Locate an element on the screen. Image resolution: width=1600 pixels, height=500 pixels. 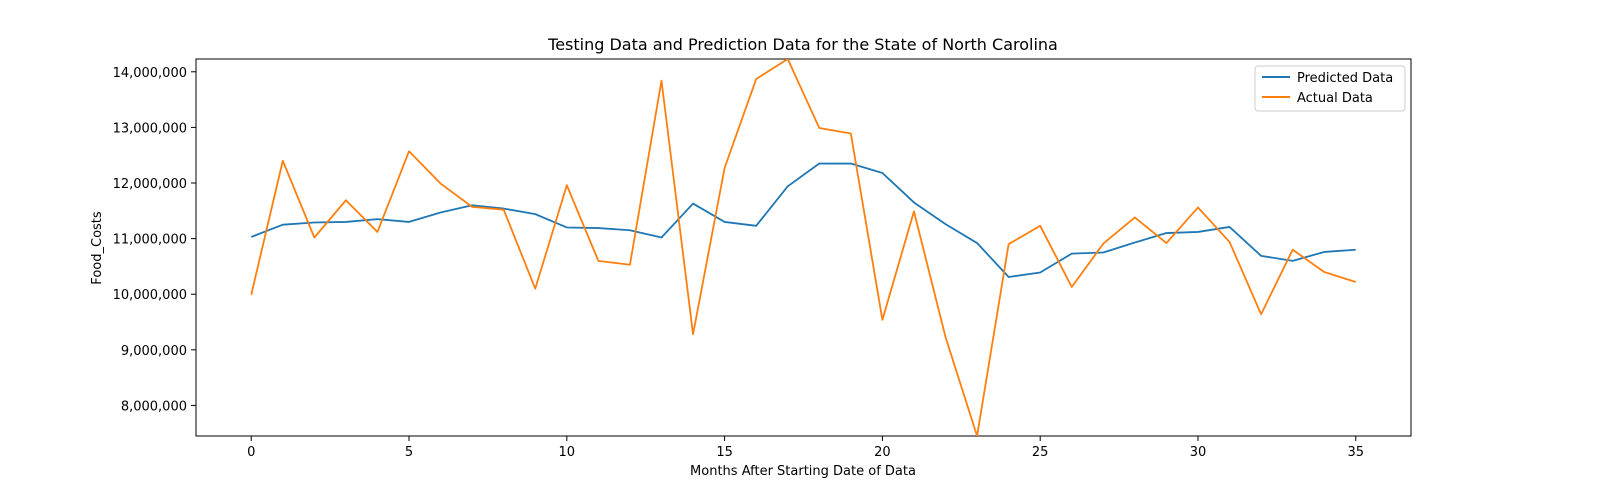
legend-label-actual-data: Actual Data is located at coordinates (1335, 98).